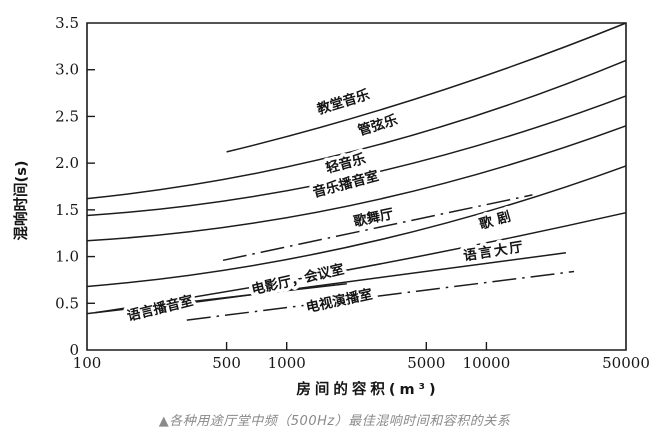 This screenshot has height=446, width=669. What do you see at coordinates (164, 421) in the screenshot?
I see `caption-marker: ▲` at bounding box center [164, 421].